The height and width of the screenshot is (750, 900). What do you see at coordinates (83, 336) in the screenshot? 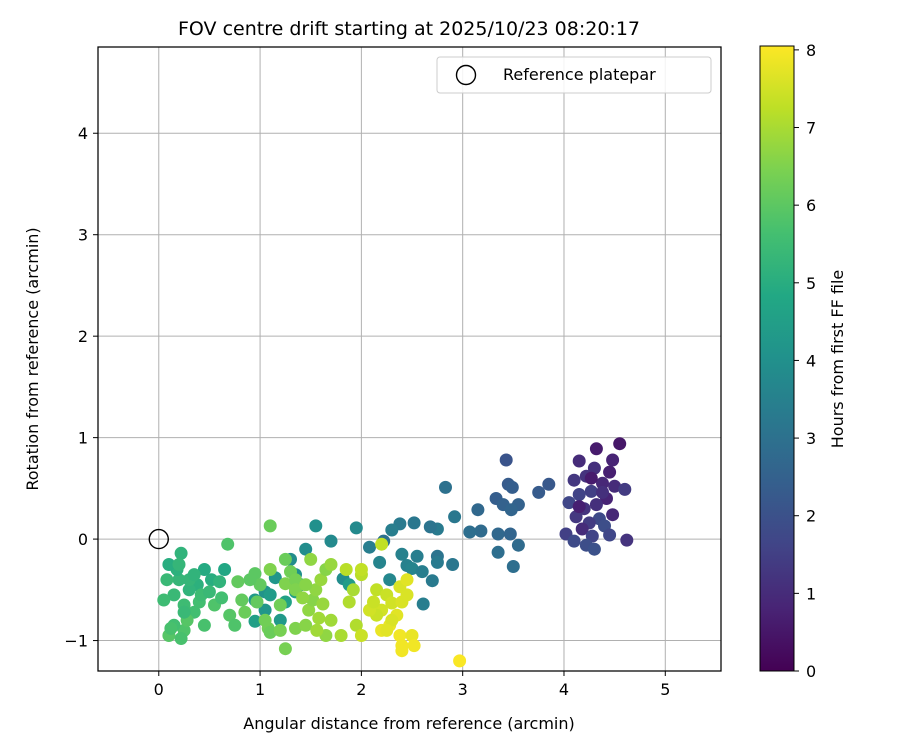
I see `y-tick-label: 2` at bounding box center [83, 336].